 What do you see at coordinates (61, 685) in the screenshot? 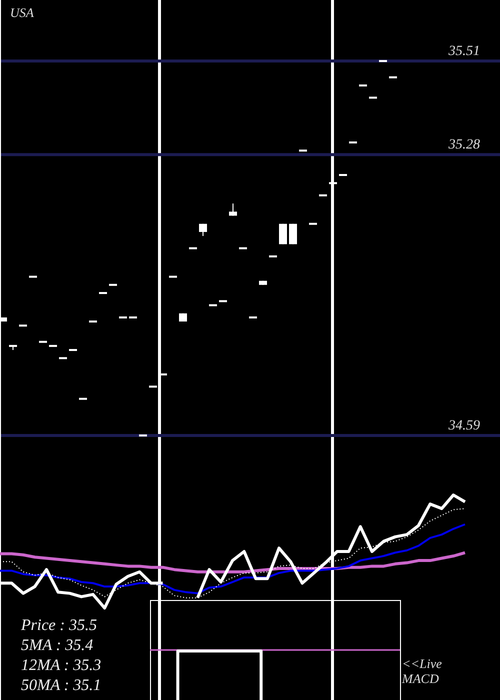
I see `annotation: 50MA : 35.1` at bounding box center [61, 685].